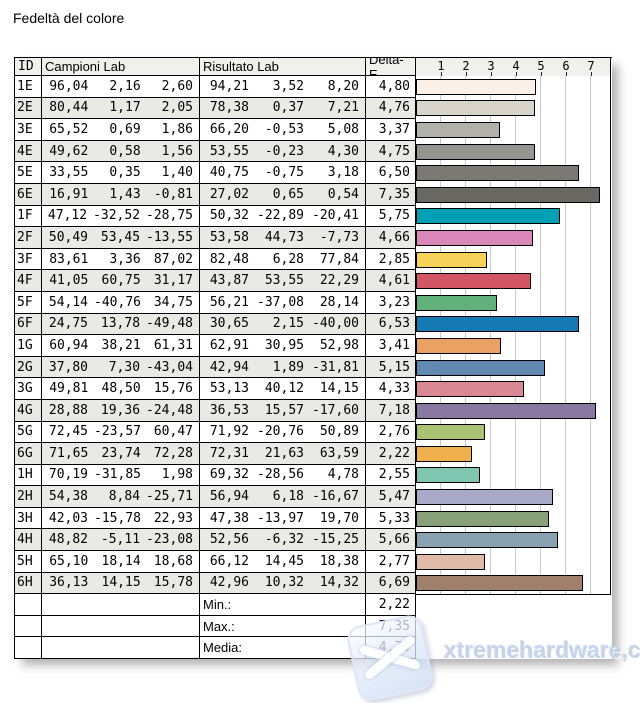  I want to click on risultato-value: 14,45, so click(284, 561).